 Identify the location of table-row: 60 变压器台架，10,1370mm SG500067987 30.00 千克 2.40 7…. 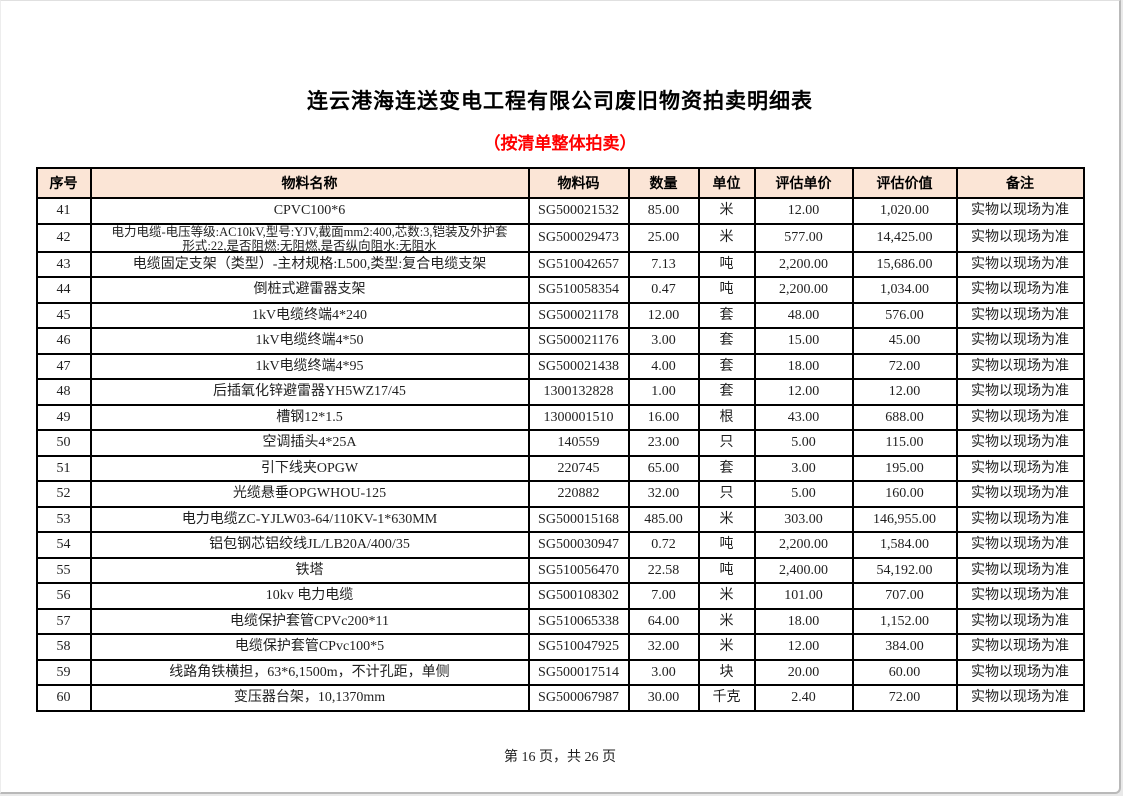
(560, 698).